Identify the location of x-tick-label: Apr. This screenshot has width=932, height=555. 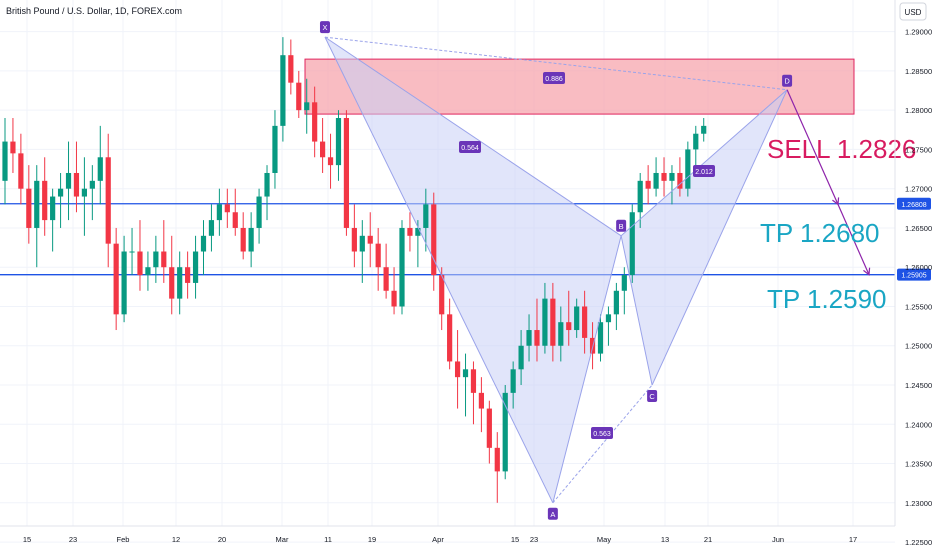
(438, 539).